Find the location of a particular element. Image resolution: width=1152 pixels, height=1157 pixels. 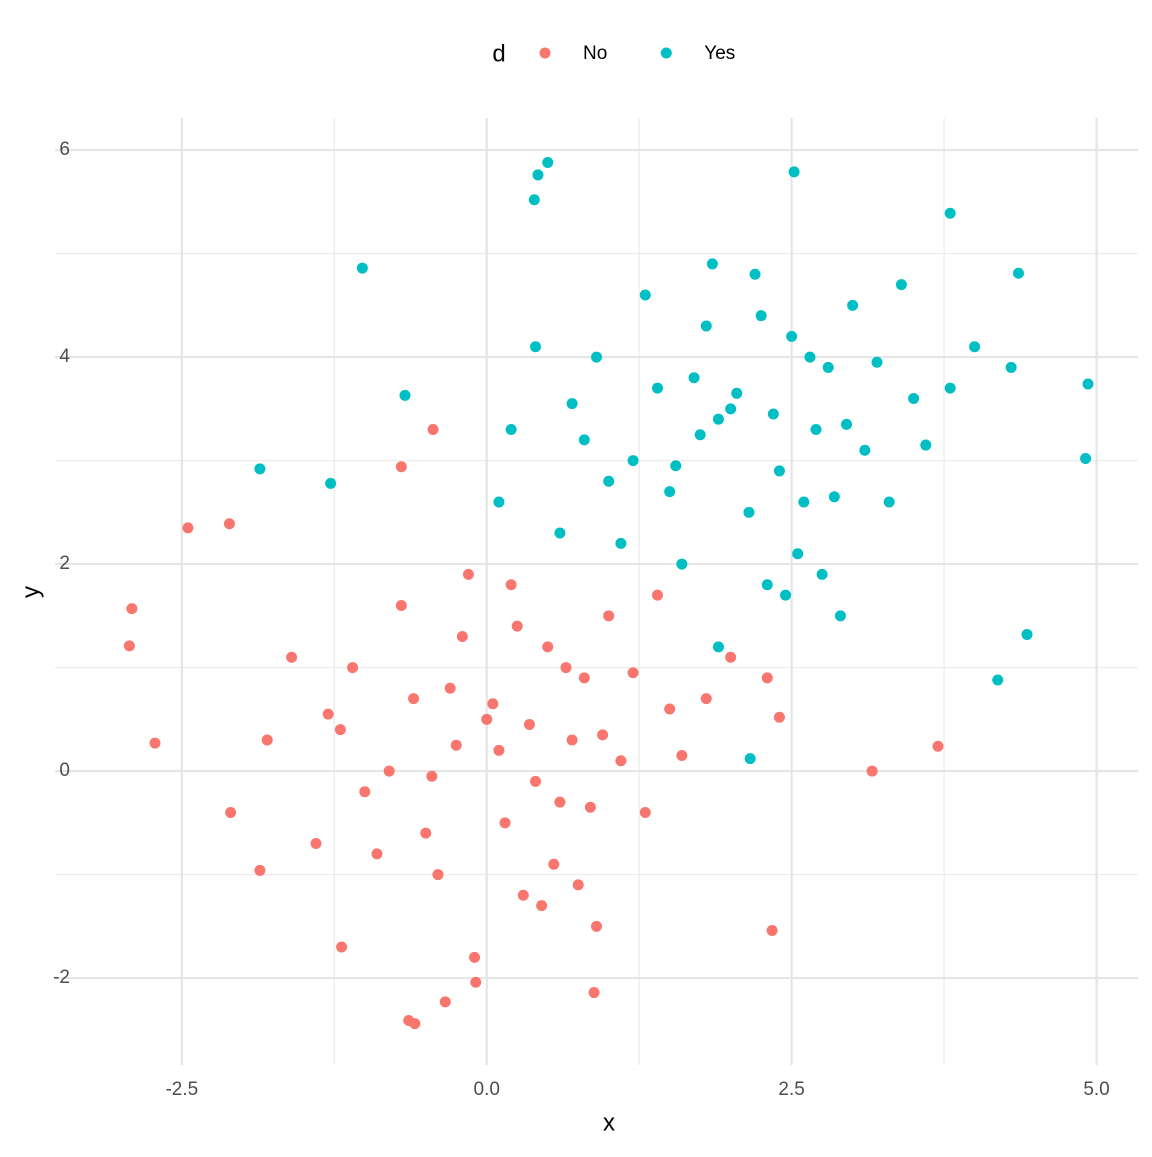

y-tick-label: -2 is located at coordinates (61, 977).